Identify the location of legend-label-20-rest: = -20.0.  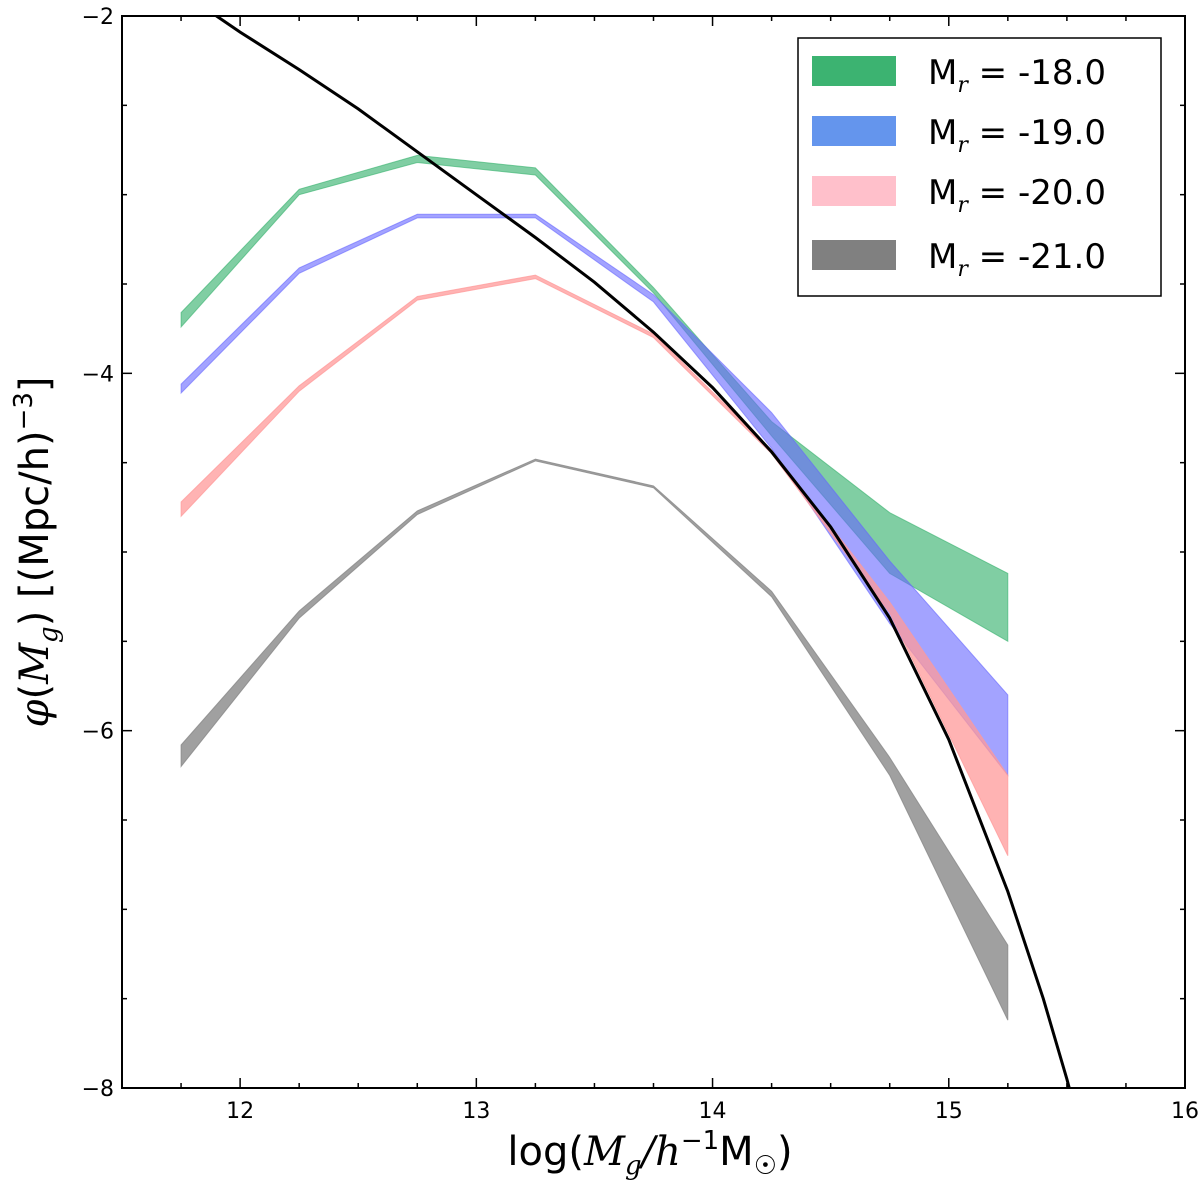
(1037, 193).